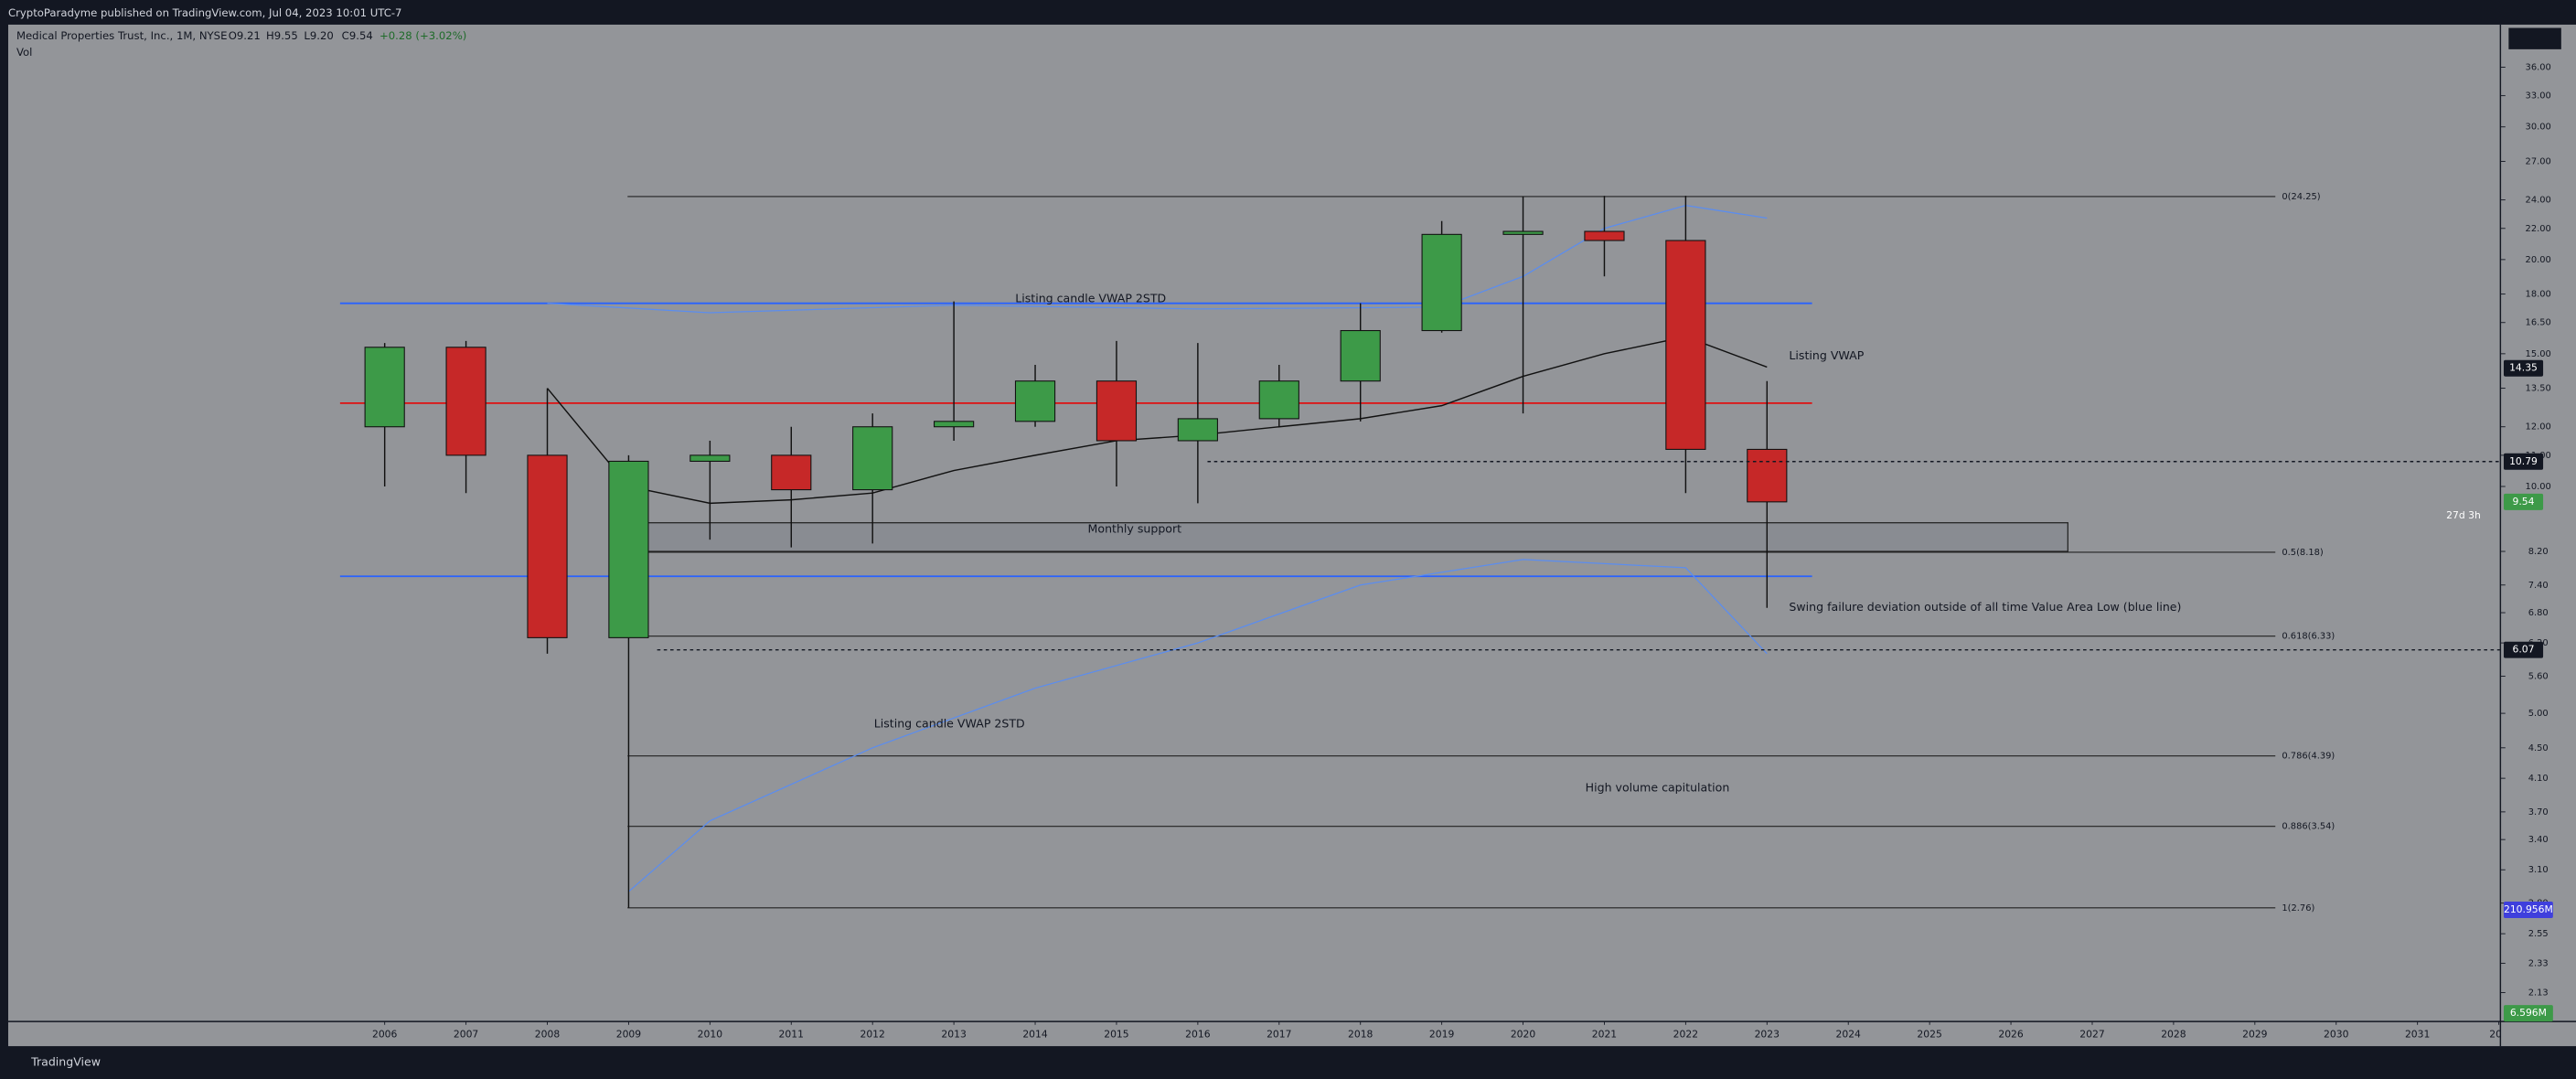 The image size is (2576, 1079). What do you see at coordinates (2538, 586) in the screenshot?
I see `y-tick-label: 7.40` at bounding box center [2538, 586].